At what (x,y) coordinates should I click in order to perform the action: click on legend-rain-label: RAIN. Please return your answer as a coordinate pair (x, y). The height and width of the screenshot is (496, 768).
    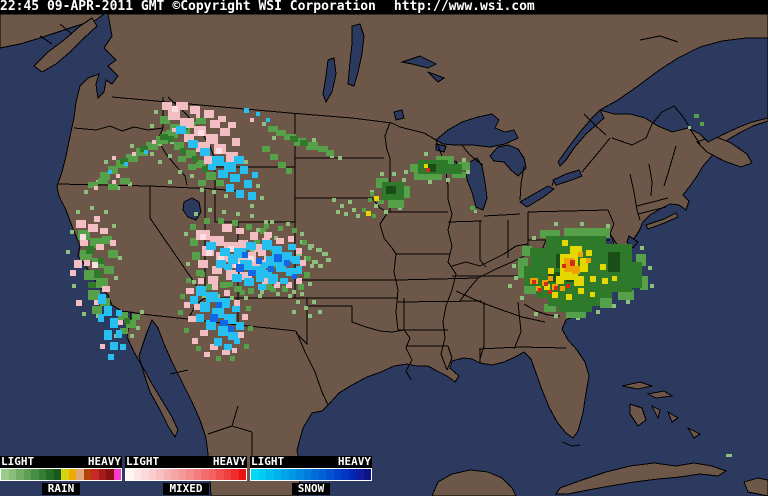
    Looking at the image, I should click on (61, 489).